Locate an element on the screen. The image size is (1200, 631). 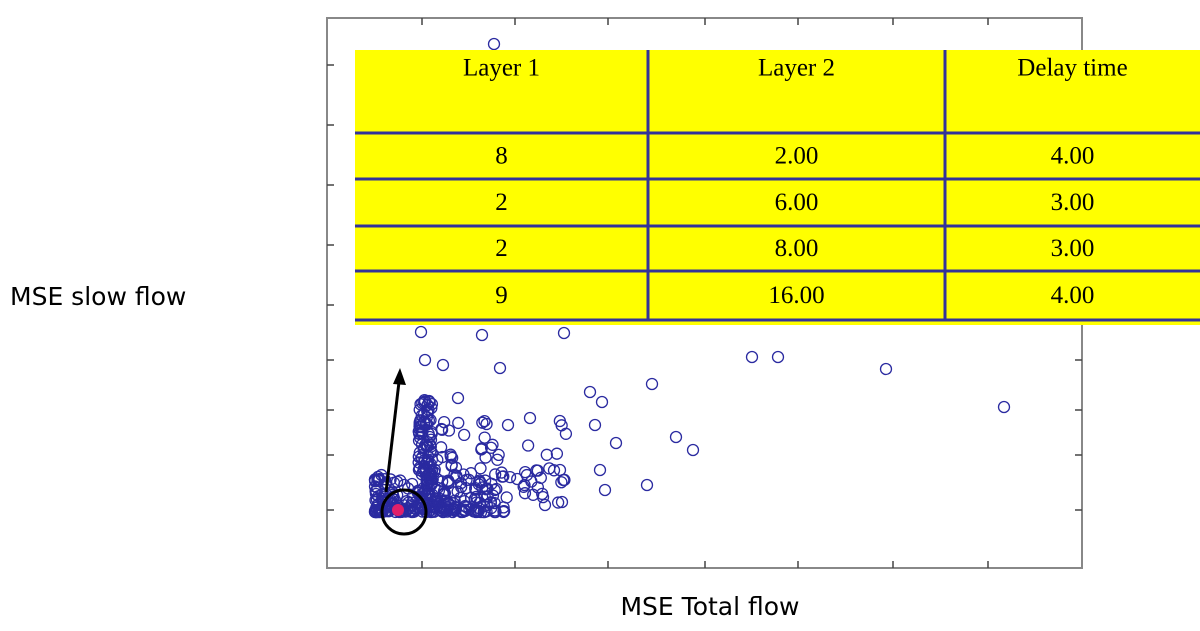
table-cell: 4.00 is located at coordinates (1073, 156).